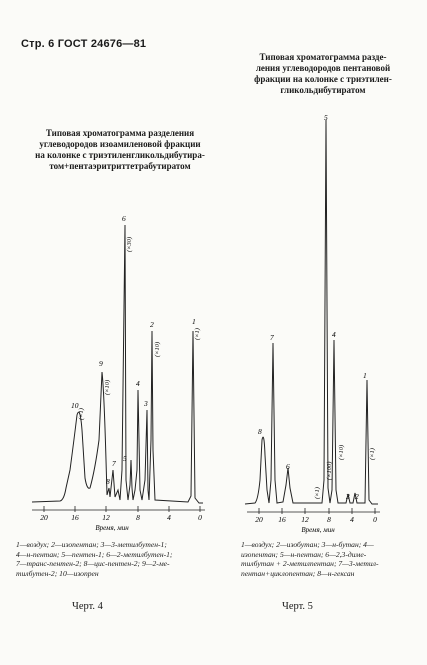 The width and height of the screenshot is (427, 665). I want to click on legend-line: тилбутан + 2-метилпентан; 7—3-метил-, so click(310, 564).